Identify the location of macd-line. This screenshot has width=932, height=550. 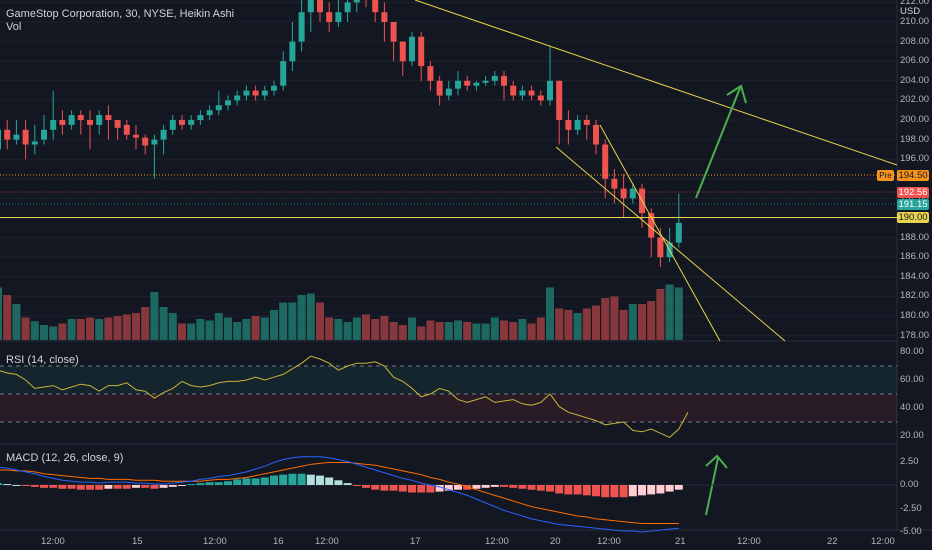
(339, 494).